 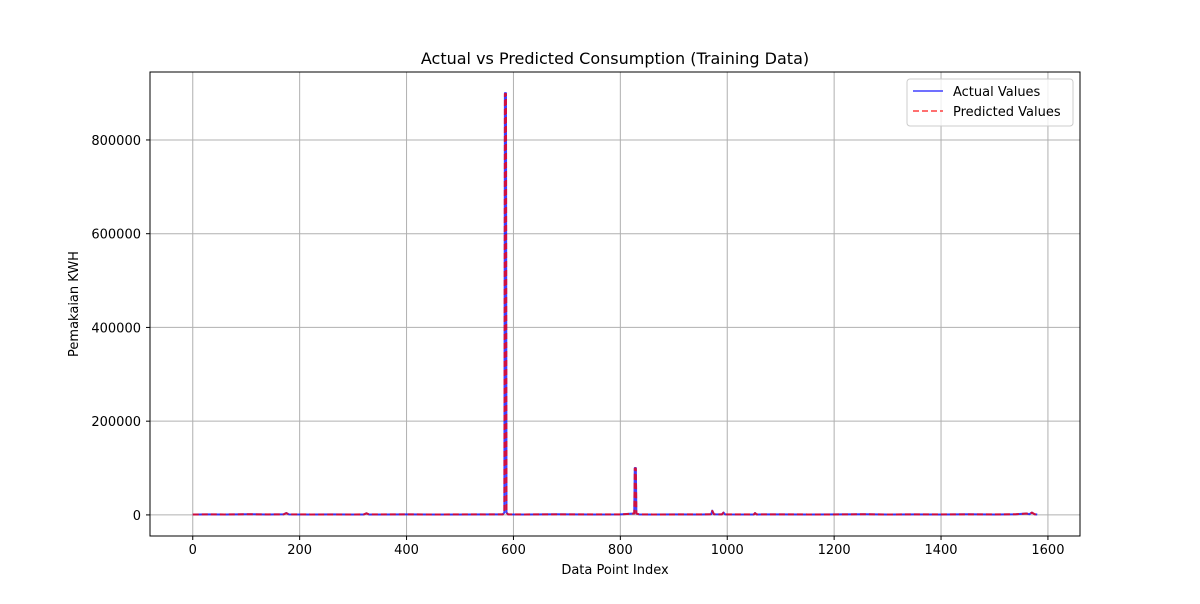 I want to click on y-axis-label: Pemakaian KWH, so click(x=74, y=304).